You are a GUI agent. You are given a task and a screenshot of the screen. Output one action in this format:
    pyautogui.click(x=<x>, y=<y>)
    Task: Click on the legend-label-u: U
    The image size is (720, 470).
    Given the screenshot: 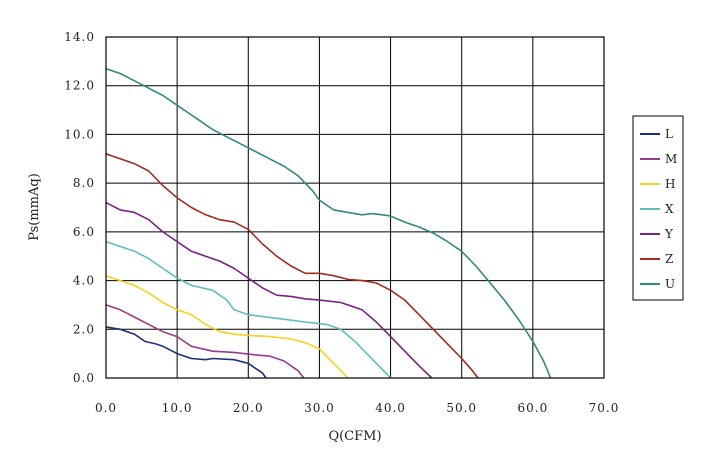 What is the action you would take?
    pyautogui.click(x=670, y=284)
    